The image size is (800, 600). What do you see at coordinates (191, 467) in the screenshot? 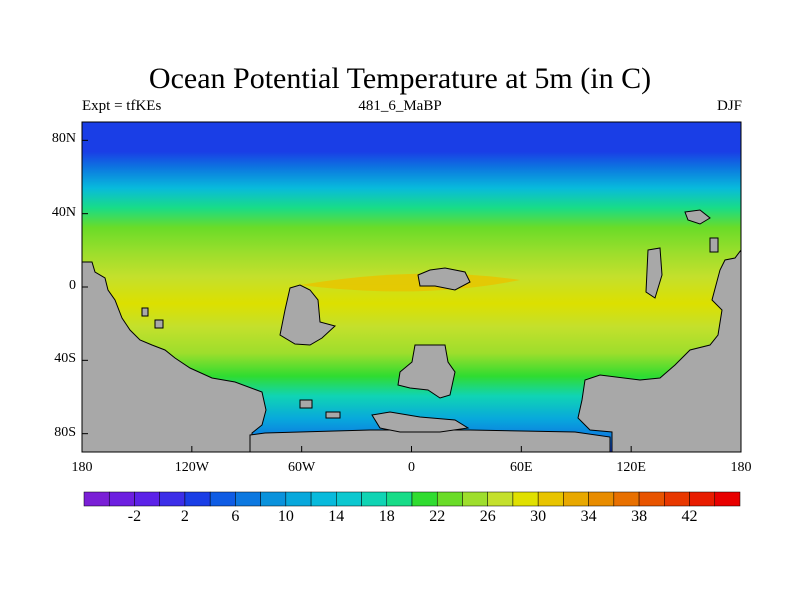
I see `x-tick-label: 120W` at bounding box center [191, 467].